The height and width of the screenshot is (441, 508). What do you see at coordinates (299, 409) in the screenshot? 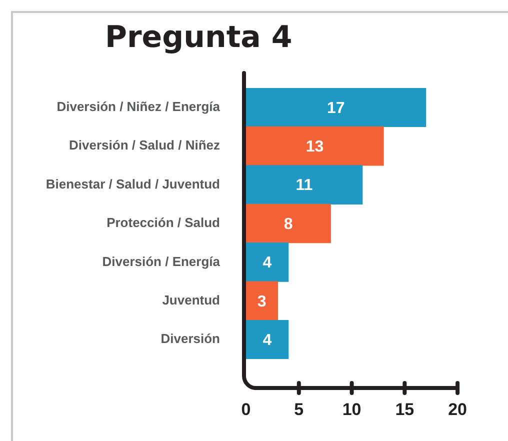
I see `x-tick-label: 5` at bounding box center [299, 409].